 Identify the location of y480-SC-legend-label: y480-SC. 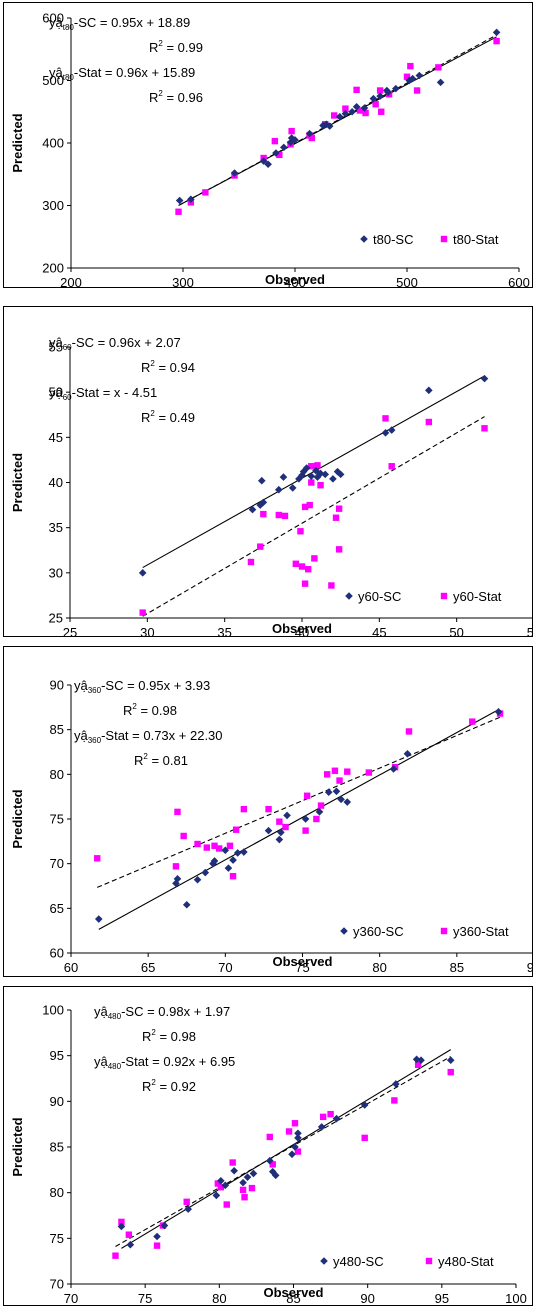
(358, 1261).